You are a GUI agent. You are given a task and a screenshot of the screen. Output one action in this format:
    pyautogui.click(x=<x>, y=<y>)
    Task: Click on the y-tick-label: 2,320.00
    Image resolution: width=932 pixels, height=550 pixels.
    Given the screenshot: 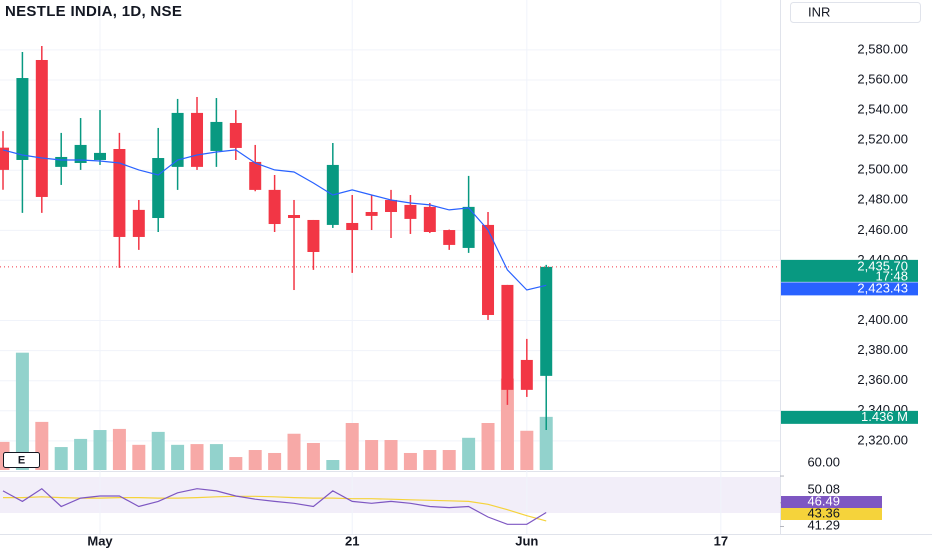 What is the action you would take?
    pyautogui.click(x=882, y=439)
    